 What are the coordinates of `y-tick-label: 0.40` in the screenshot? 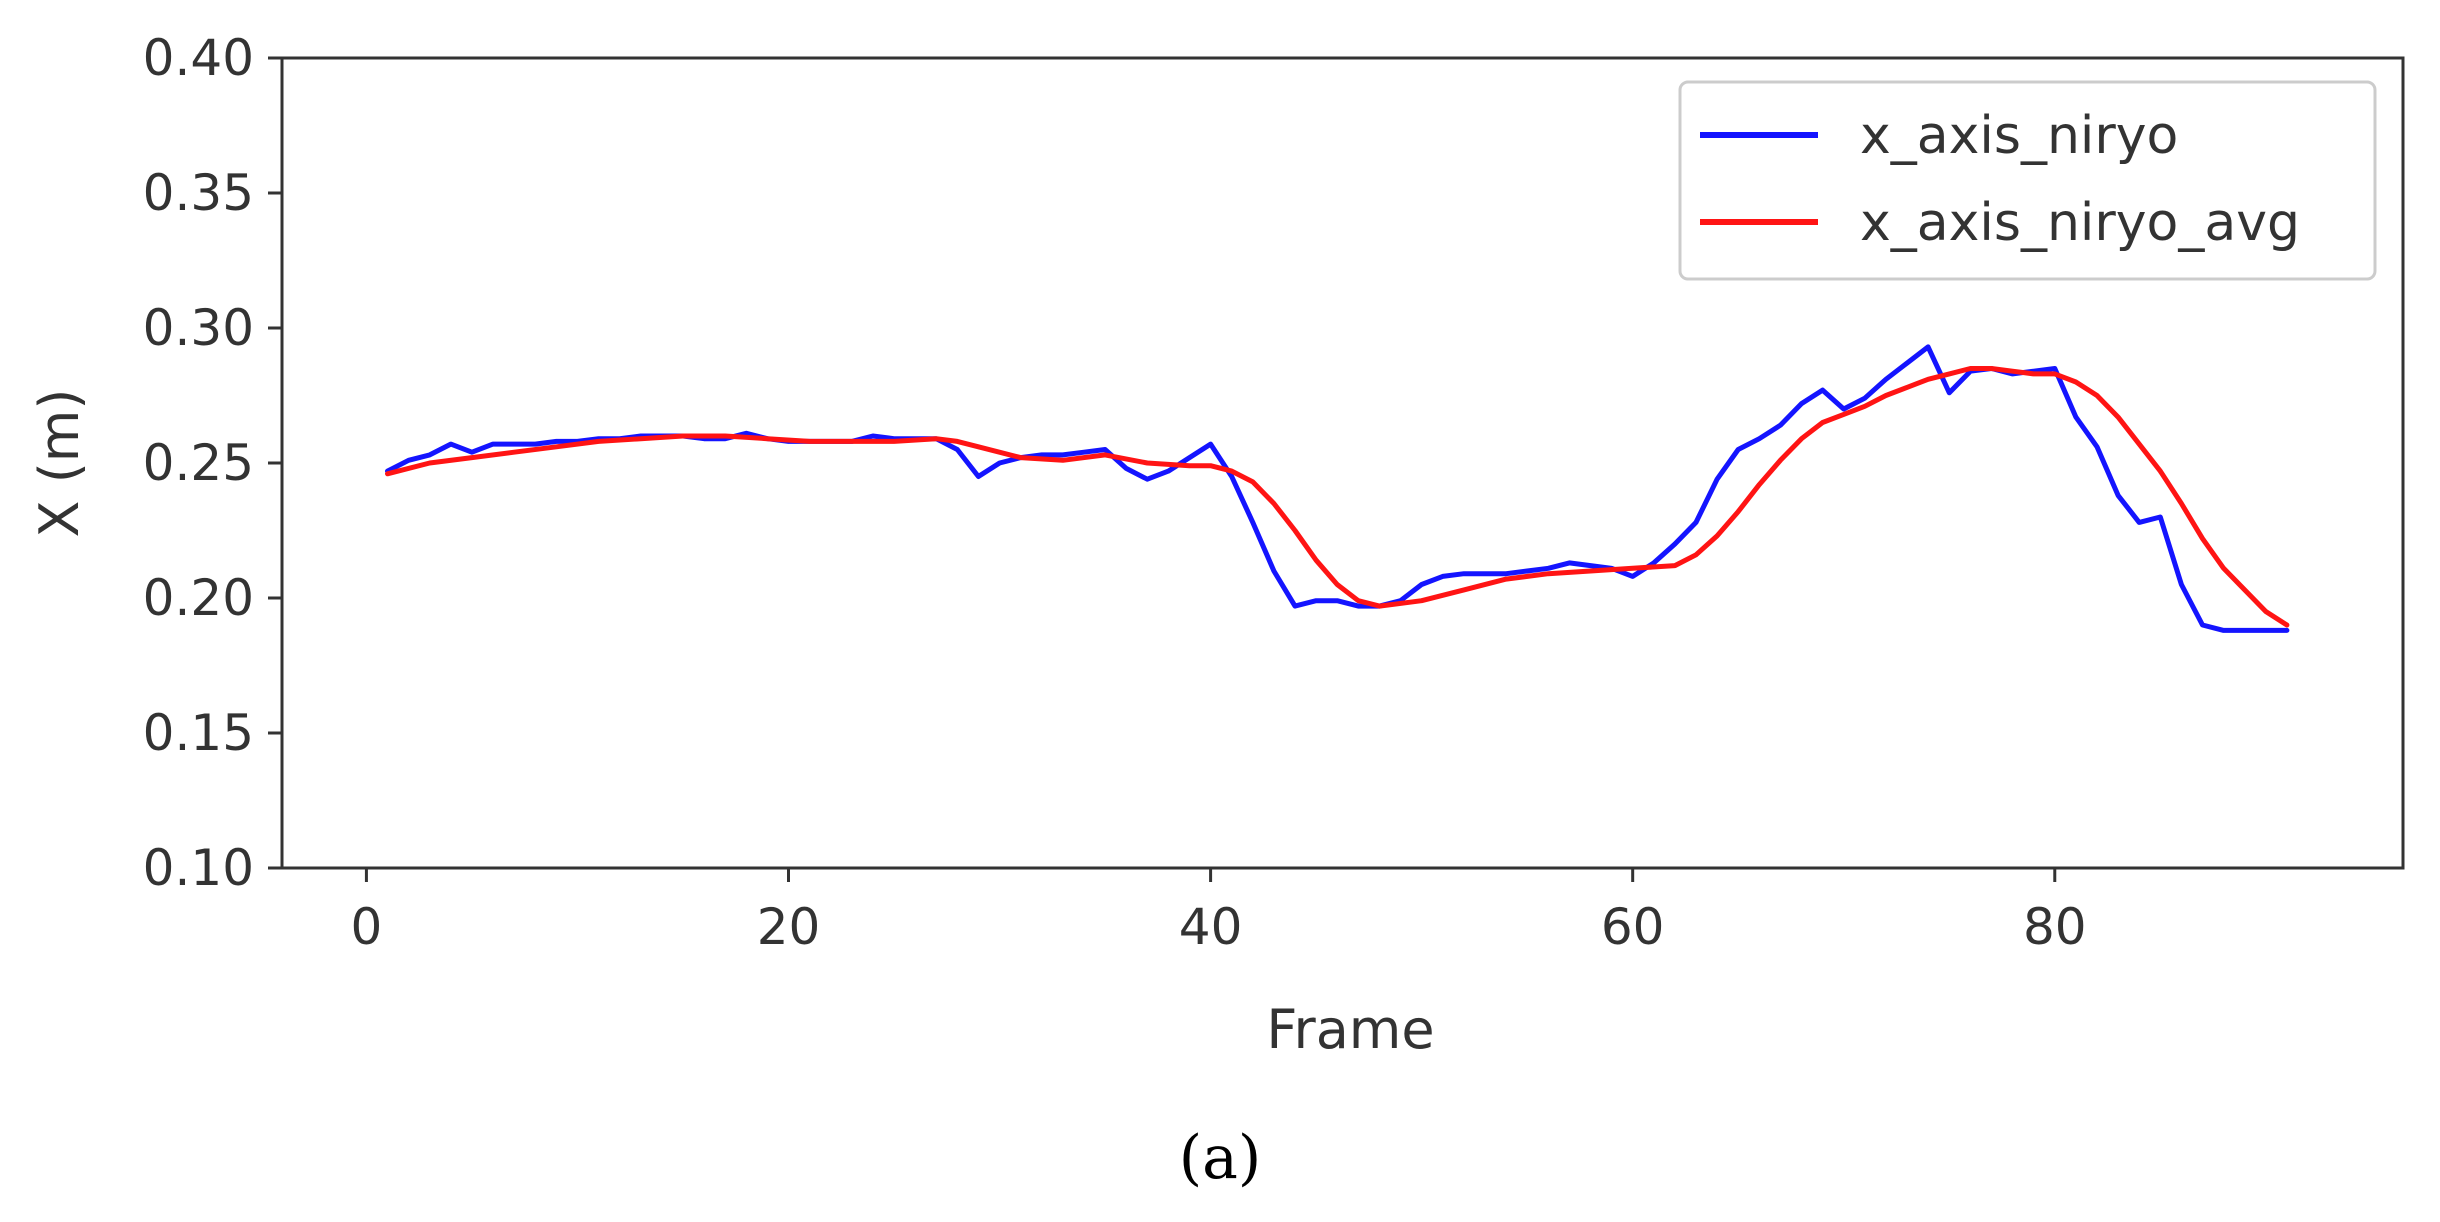 It's located at (198, 58).